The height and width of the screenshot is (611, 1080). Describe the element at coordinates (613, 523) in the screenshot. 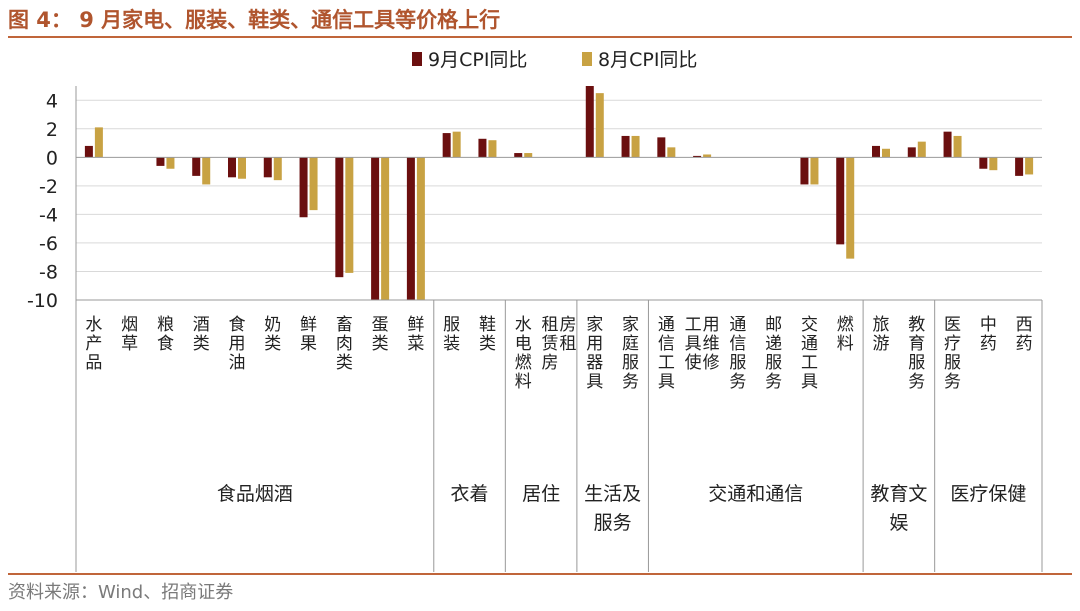

I see `group-label-line: 服务` at that location.